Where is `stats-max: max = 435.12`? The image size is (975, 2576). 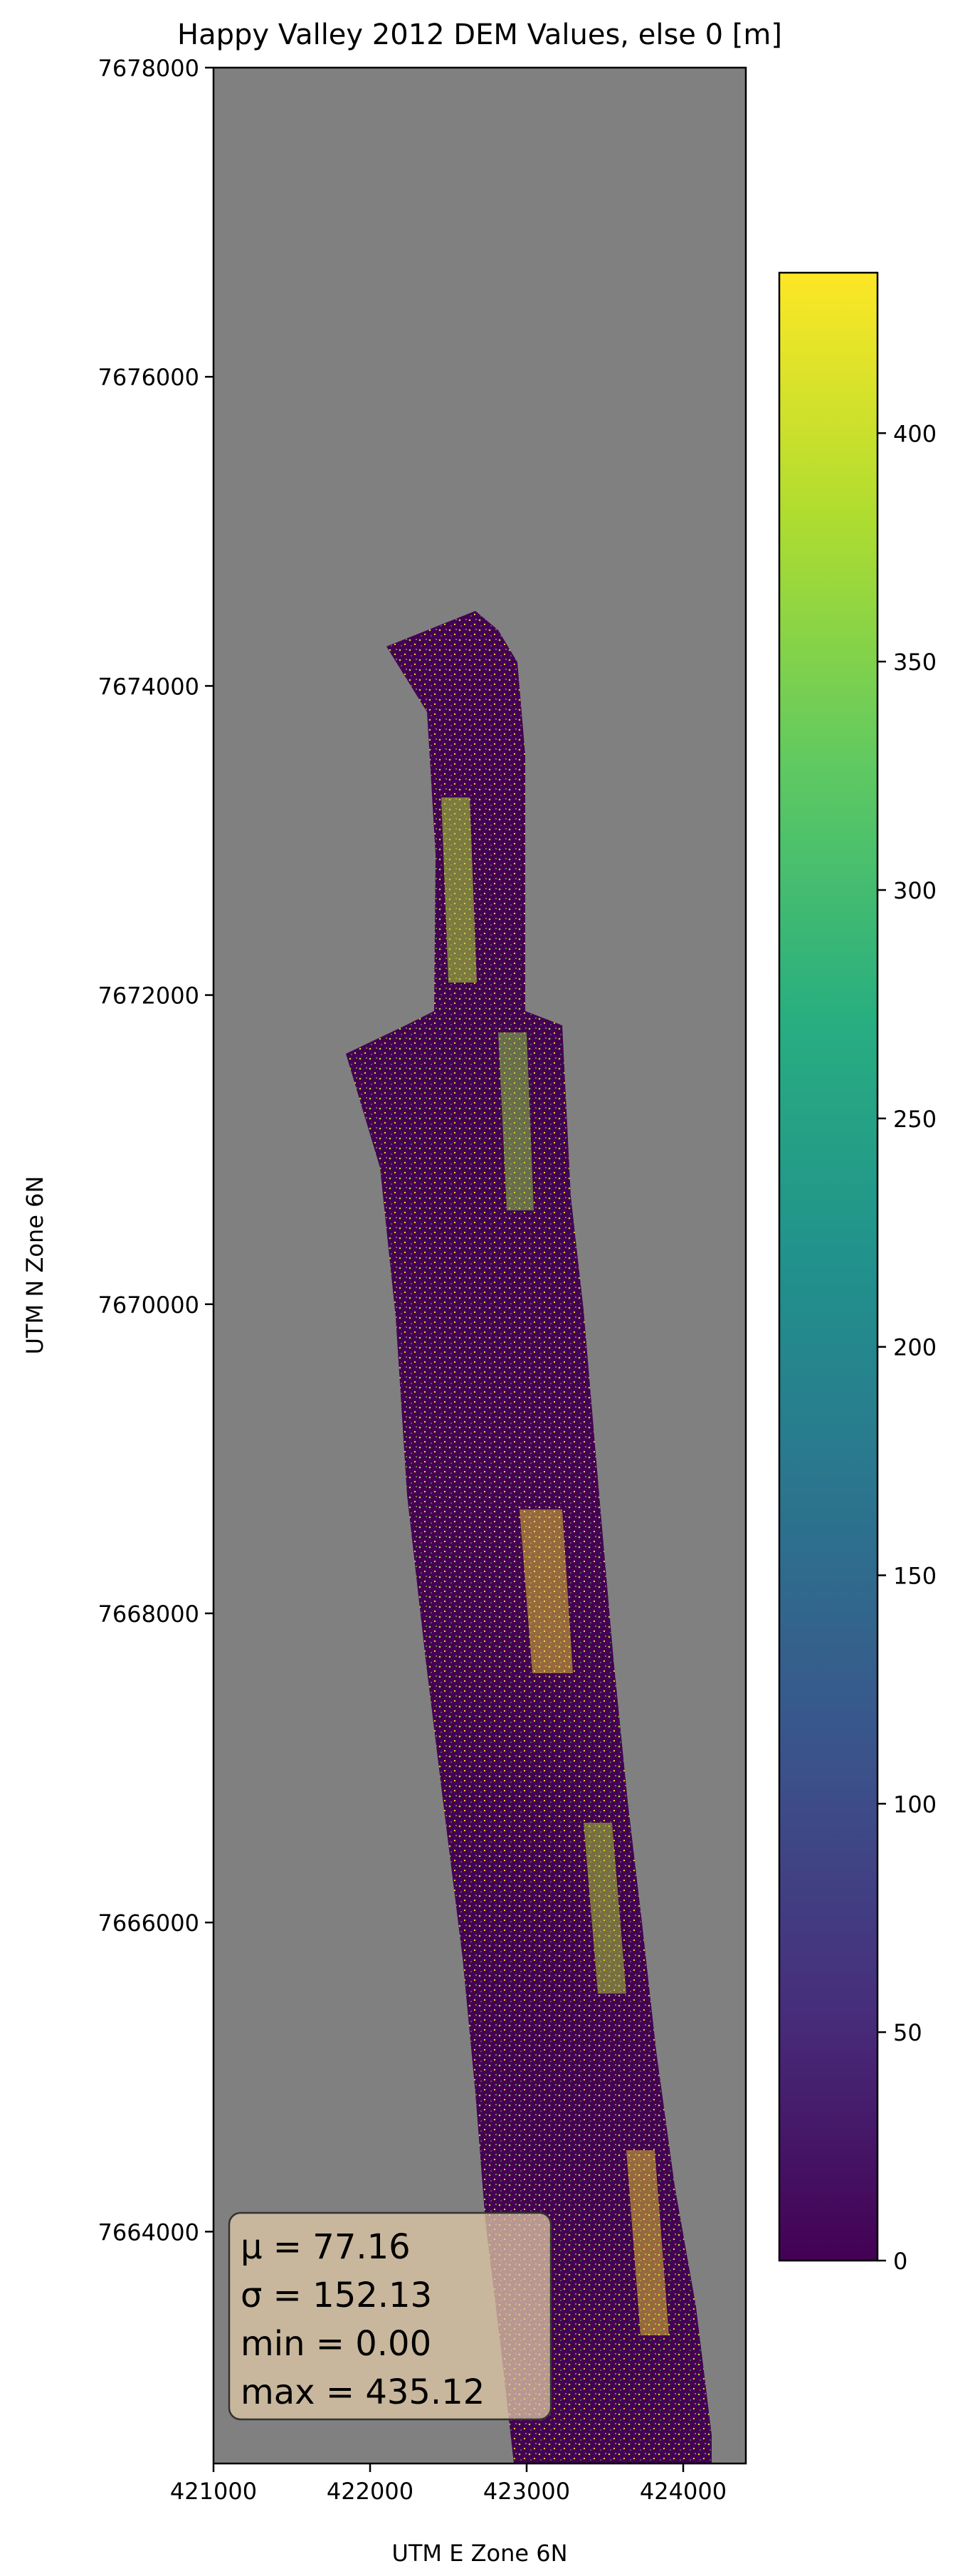
stats-max: max = 435.12 is located at coordinates (363, 2392).